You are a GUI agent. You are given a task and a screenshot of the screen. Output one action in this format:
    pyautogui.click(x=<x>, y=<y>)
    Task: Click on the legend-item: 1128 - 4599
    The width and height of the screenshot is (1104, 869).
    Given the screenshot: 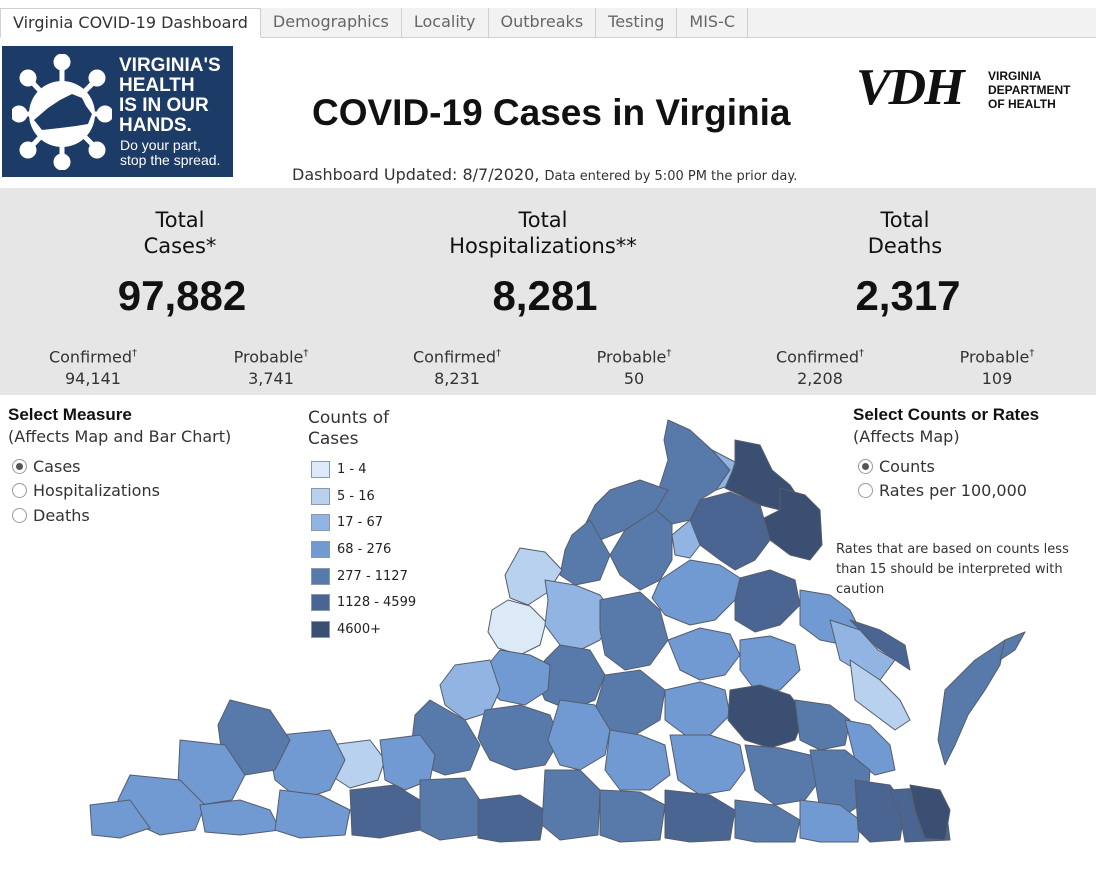 What is the action you would take?
    pyautogui.click(x=363, y=602)
    